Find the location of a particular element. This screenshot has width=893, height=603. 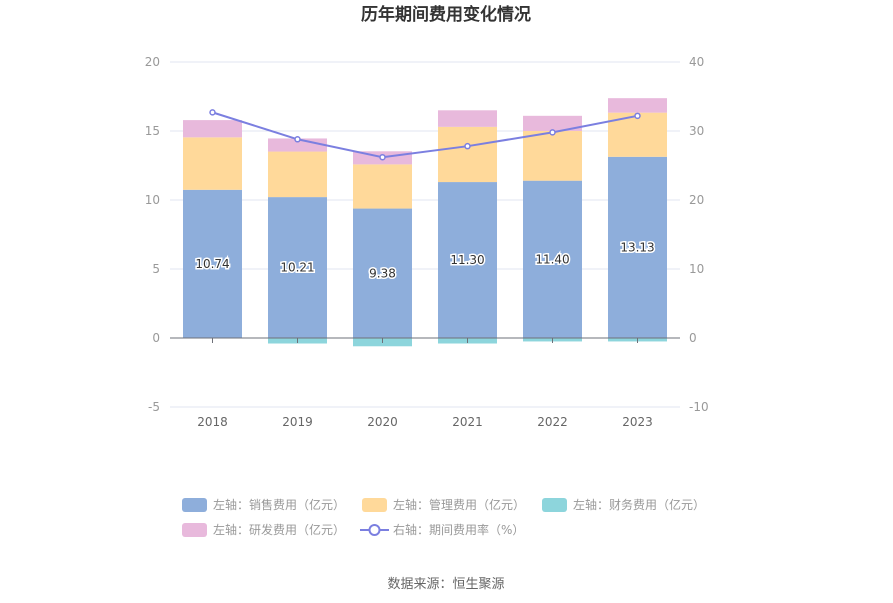

right-tick-label: 30 is located at coordinates (696, 131).